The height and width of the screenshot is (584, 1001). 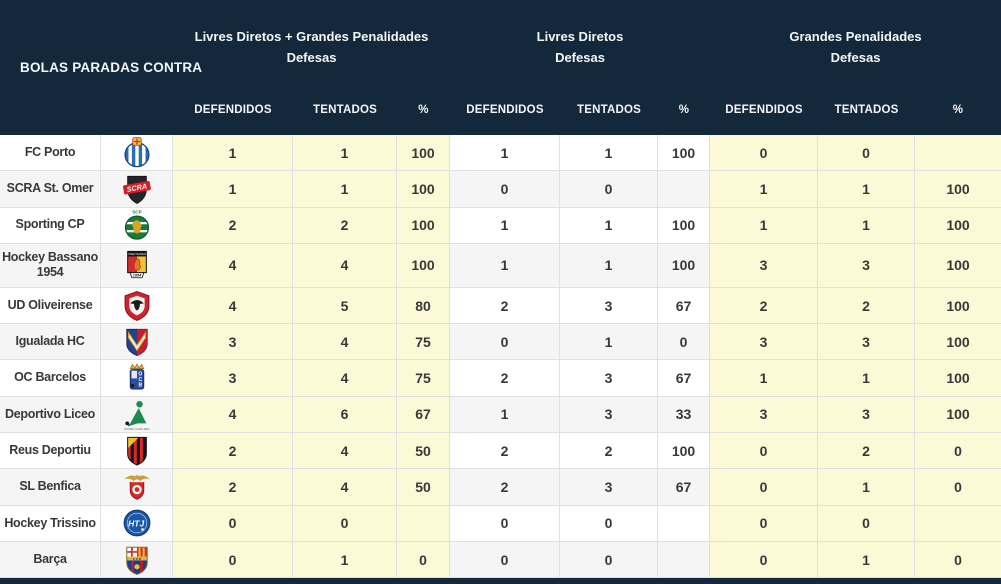 What do you see at coordinates (684, 451) in the screenshot?
I see `ld-pct-cell: 100` at bounding box center [684, 451].